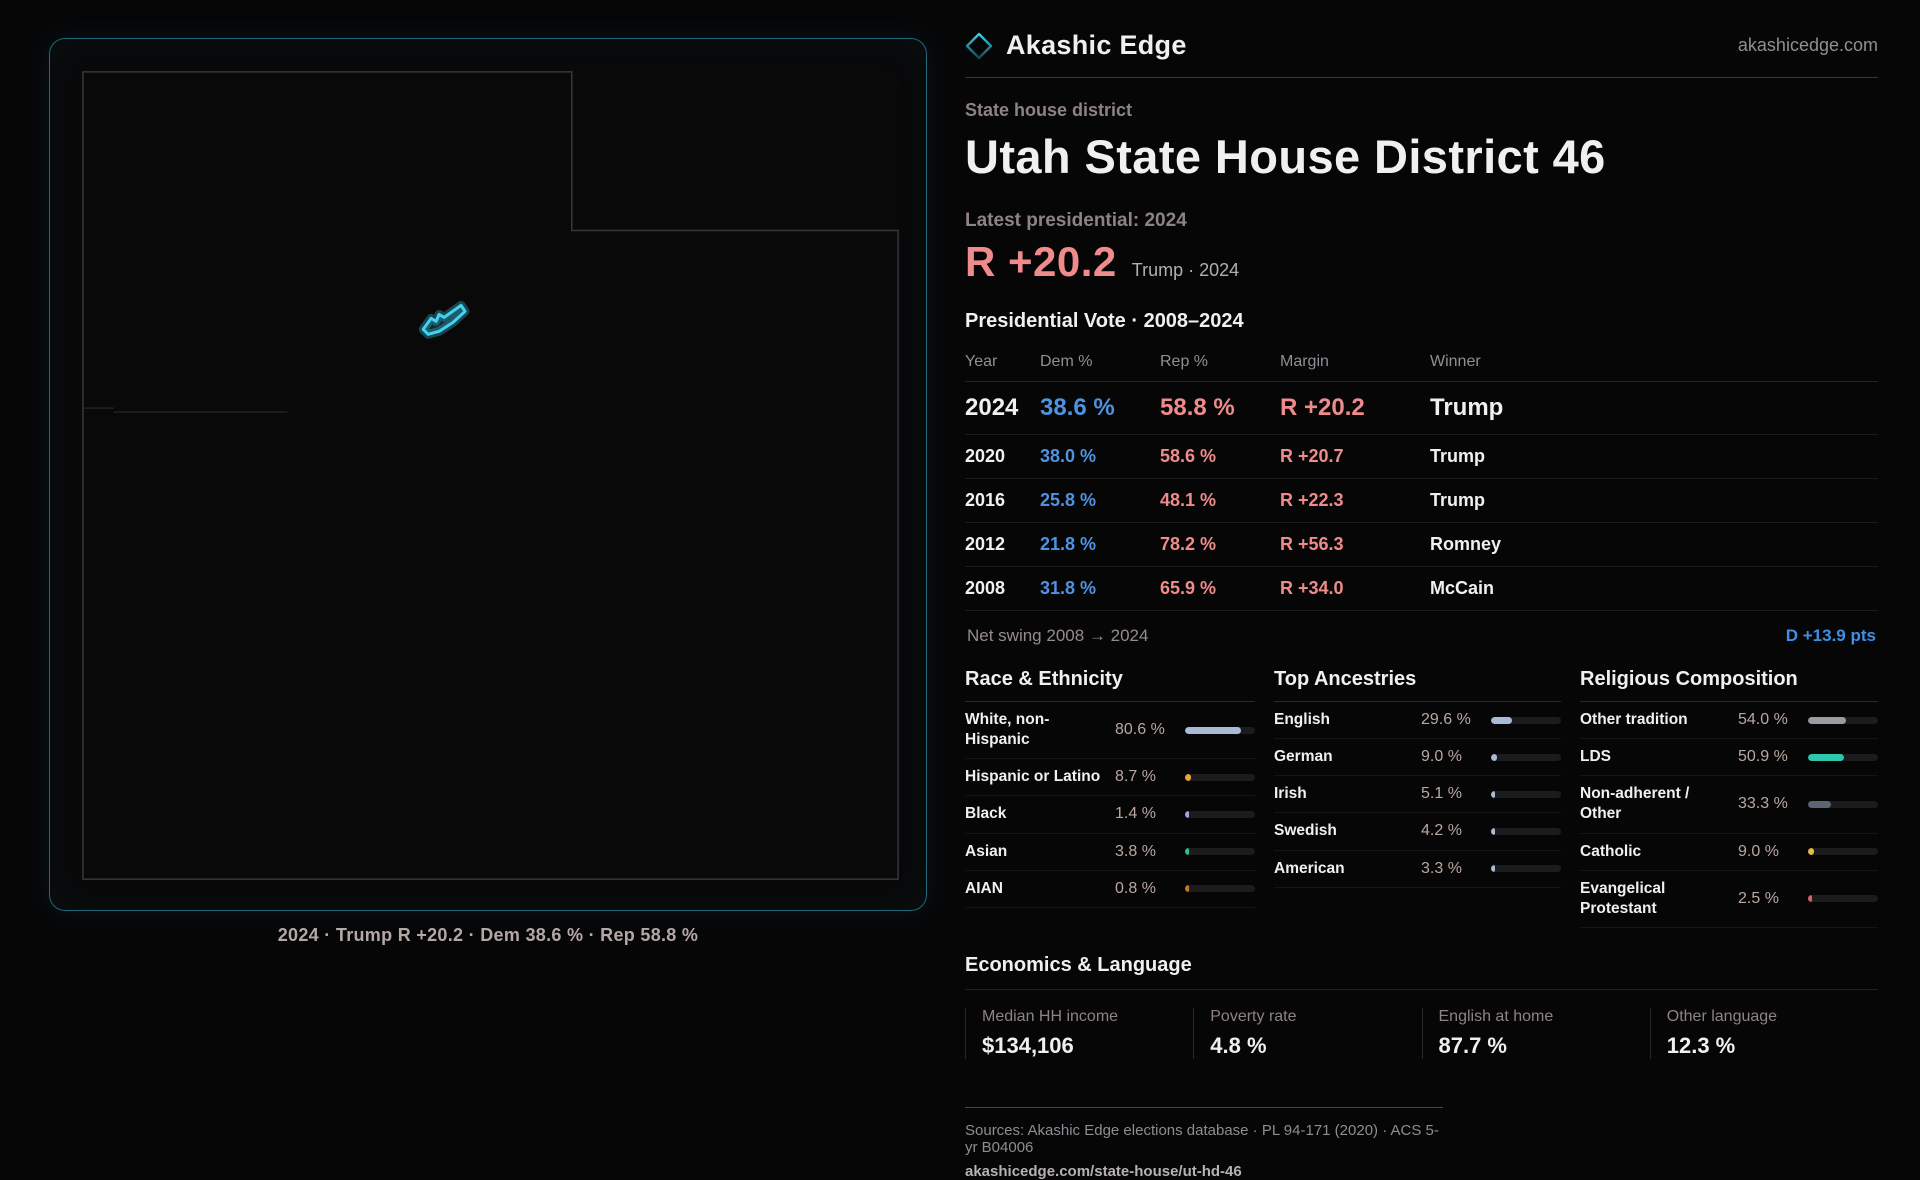 This screenshot has width=1920, height=1180. Describe the element at coordinates (1421, 408) in the screenshot. I see `table-row: 2024 38.6 % 58.8 % R +20.2 Trump` at that location.